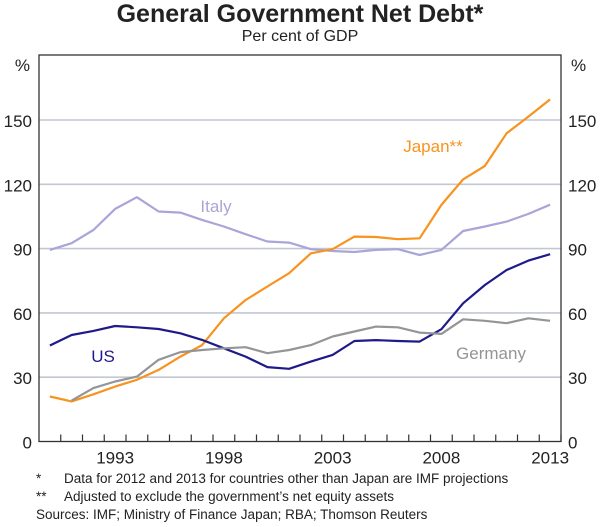 This screenshot has height=527, width=600. I want to click on x-tick-label: 1998, so click(224, 458).